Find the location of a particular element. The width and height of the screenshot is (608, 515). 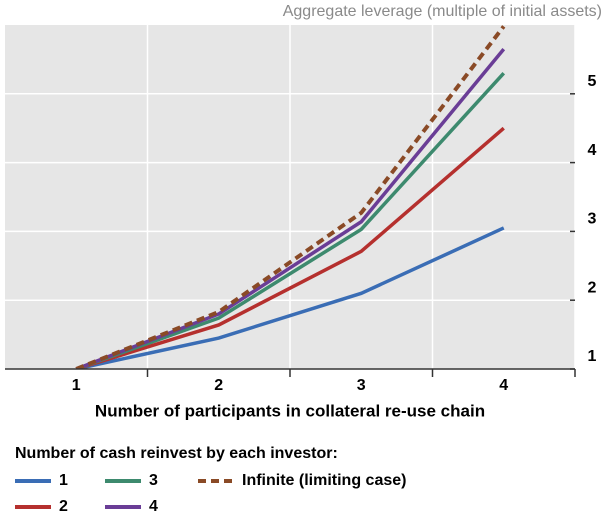

y-tick-label: 5 is located at coordinates (592, 81).